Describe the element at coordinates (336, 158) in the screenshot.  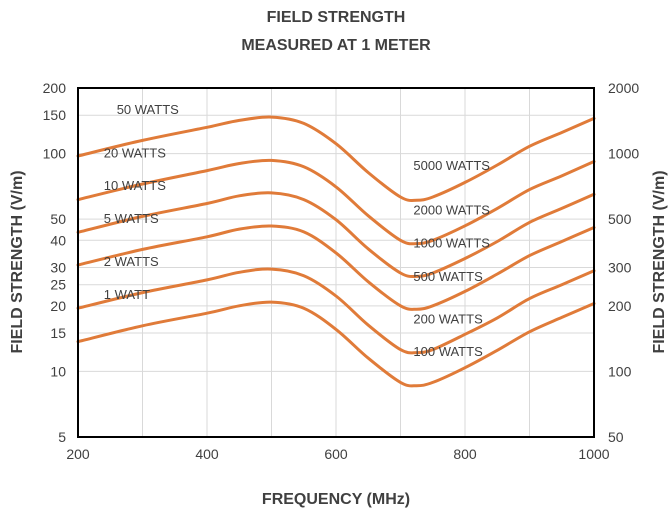
I see `series-line-50-watts` at that location.